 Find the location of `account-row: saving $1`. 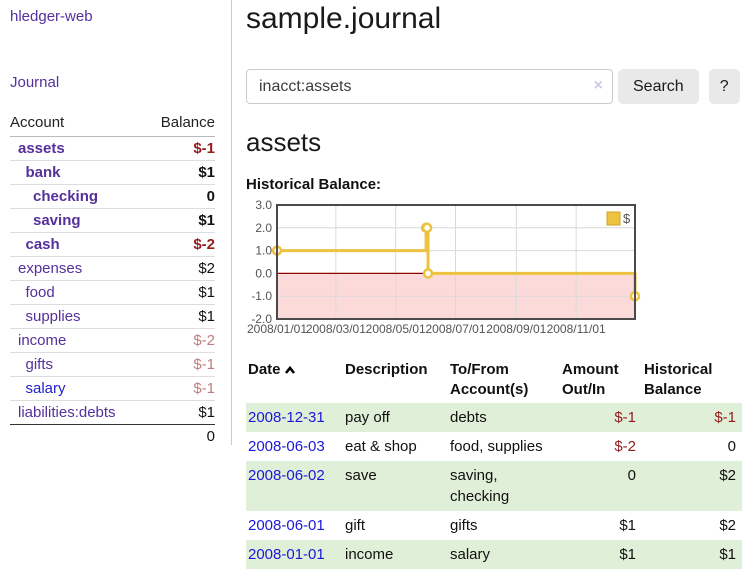

account-row: saving $1 is located at coordinates (112, 221).